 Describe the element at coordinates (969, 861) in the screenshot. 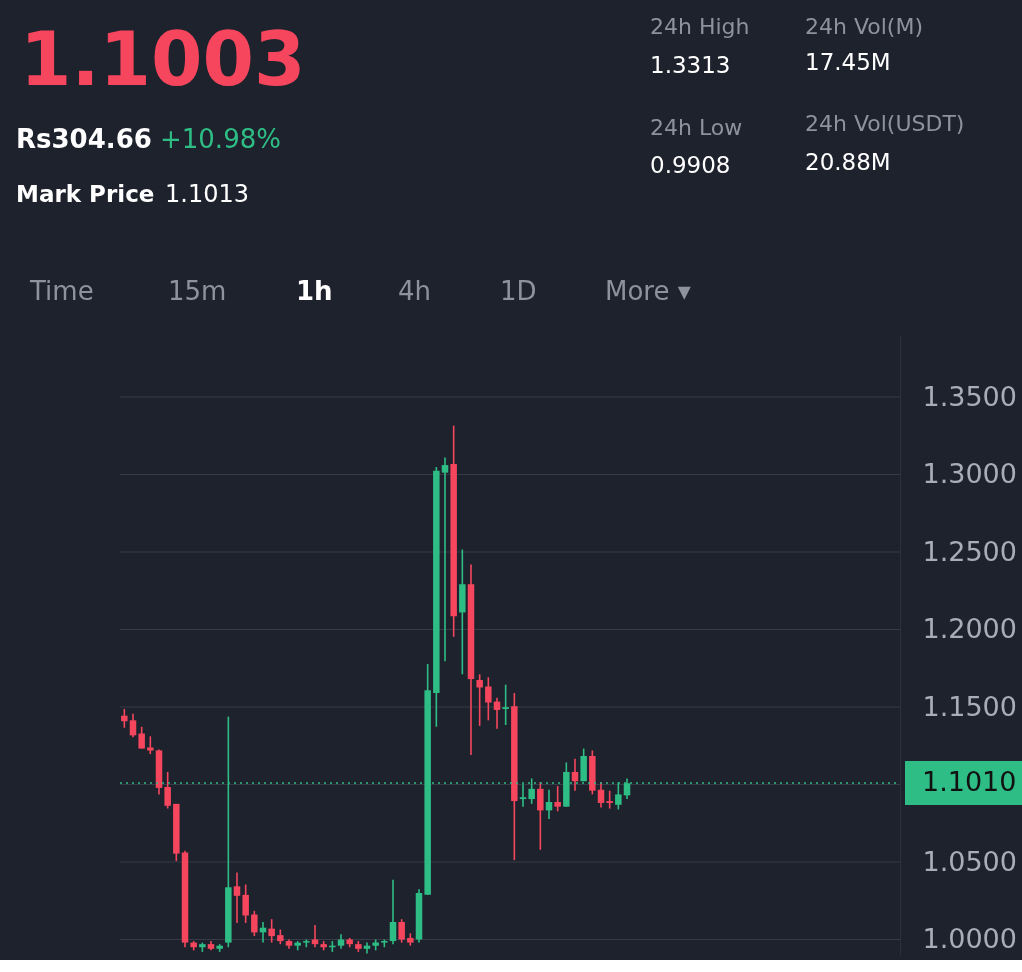

I see `y-tick-label: 1.0500` at that location.